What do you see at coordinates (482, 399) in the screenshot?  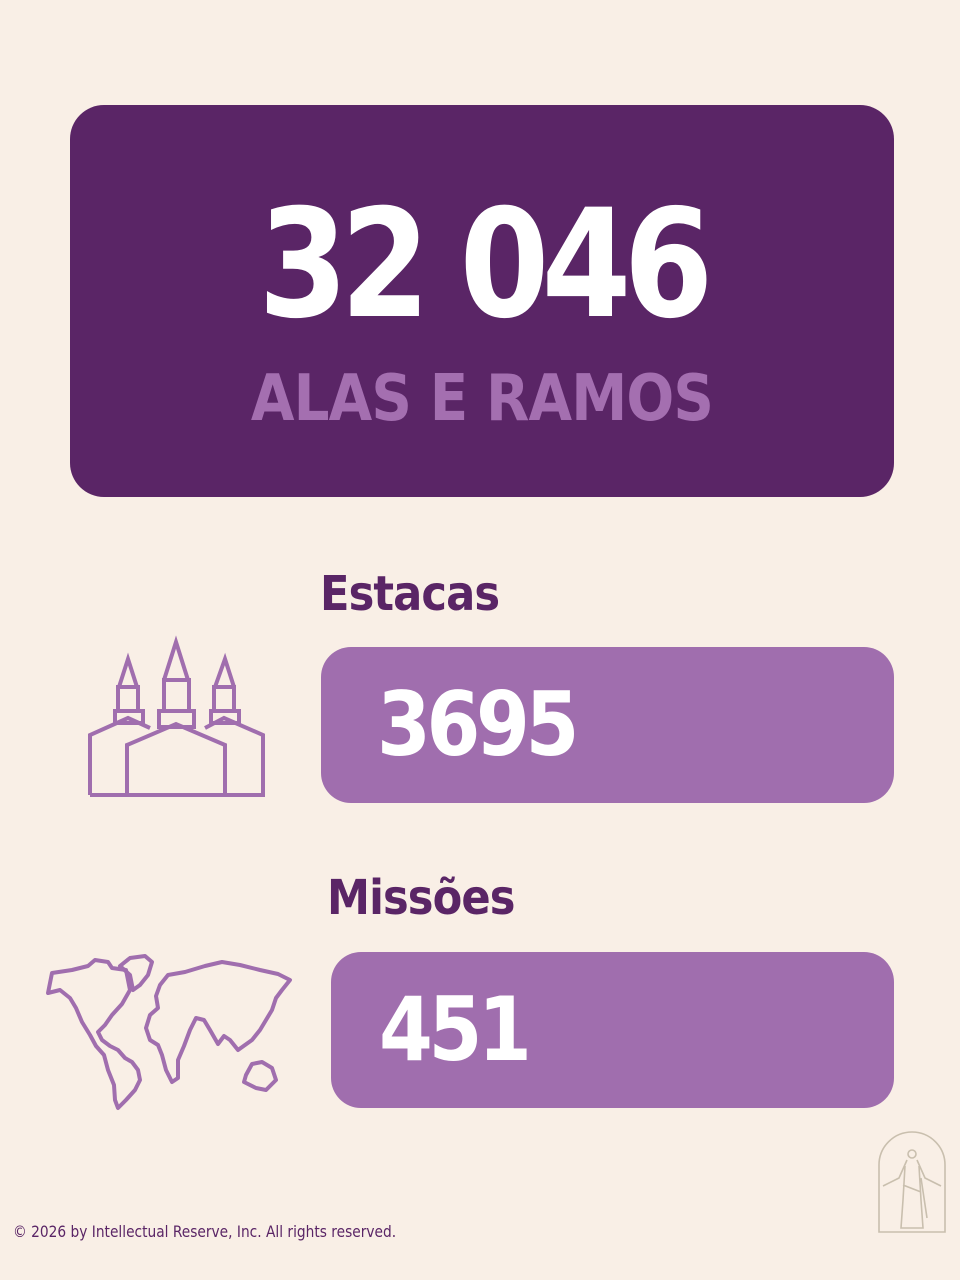 I see `hero-label: ALAS E RAMOS` at bounding box center [482, 399].